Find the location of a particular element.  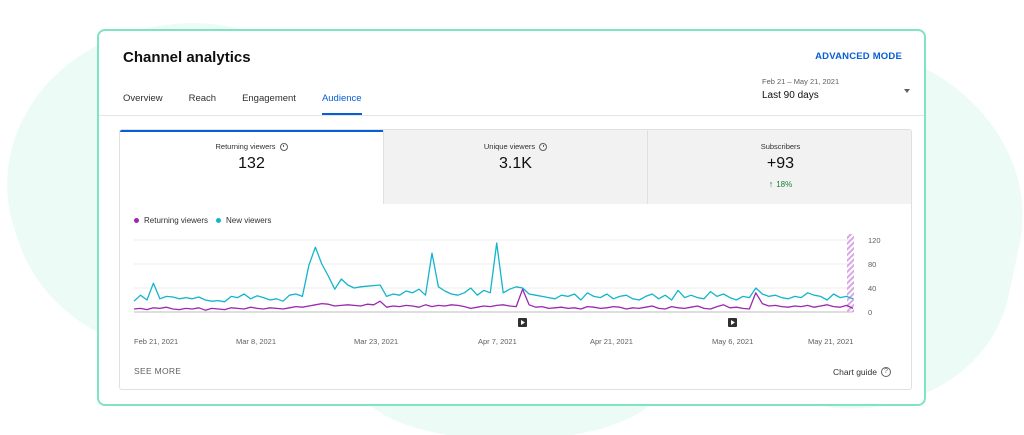

x-tick-label: May 6, 2021 is located at coordinates (733, 341).